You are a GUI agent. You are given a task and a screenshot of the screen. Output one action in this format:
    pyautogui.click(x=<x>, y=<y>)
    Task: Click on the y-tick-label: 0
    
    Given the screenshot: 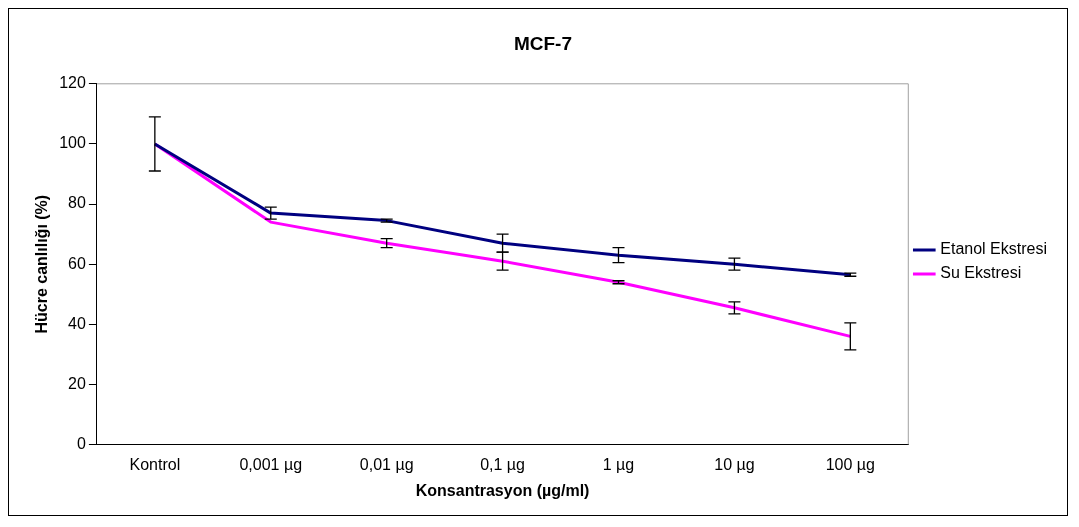 What is the action you would take?
    pyautogui.click(x=81, y=444)
    